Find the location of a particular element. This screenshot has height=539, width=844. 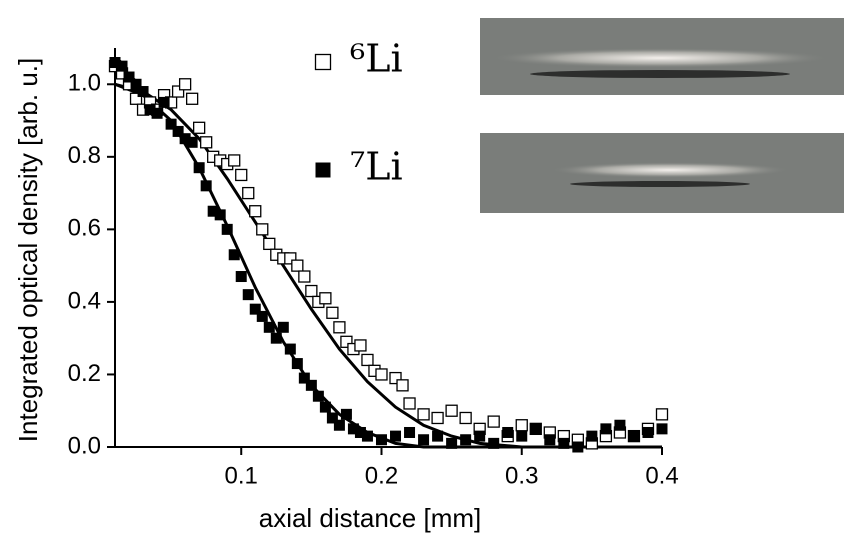

legend-label: ⁶Li is located at coordinates (376, 59).